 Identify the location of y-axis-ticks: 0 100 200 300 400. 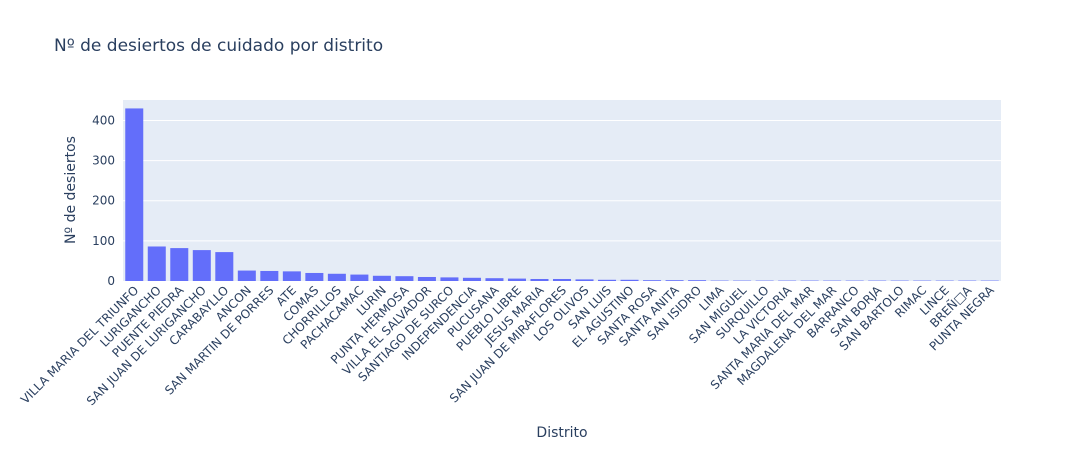
(103, 200).